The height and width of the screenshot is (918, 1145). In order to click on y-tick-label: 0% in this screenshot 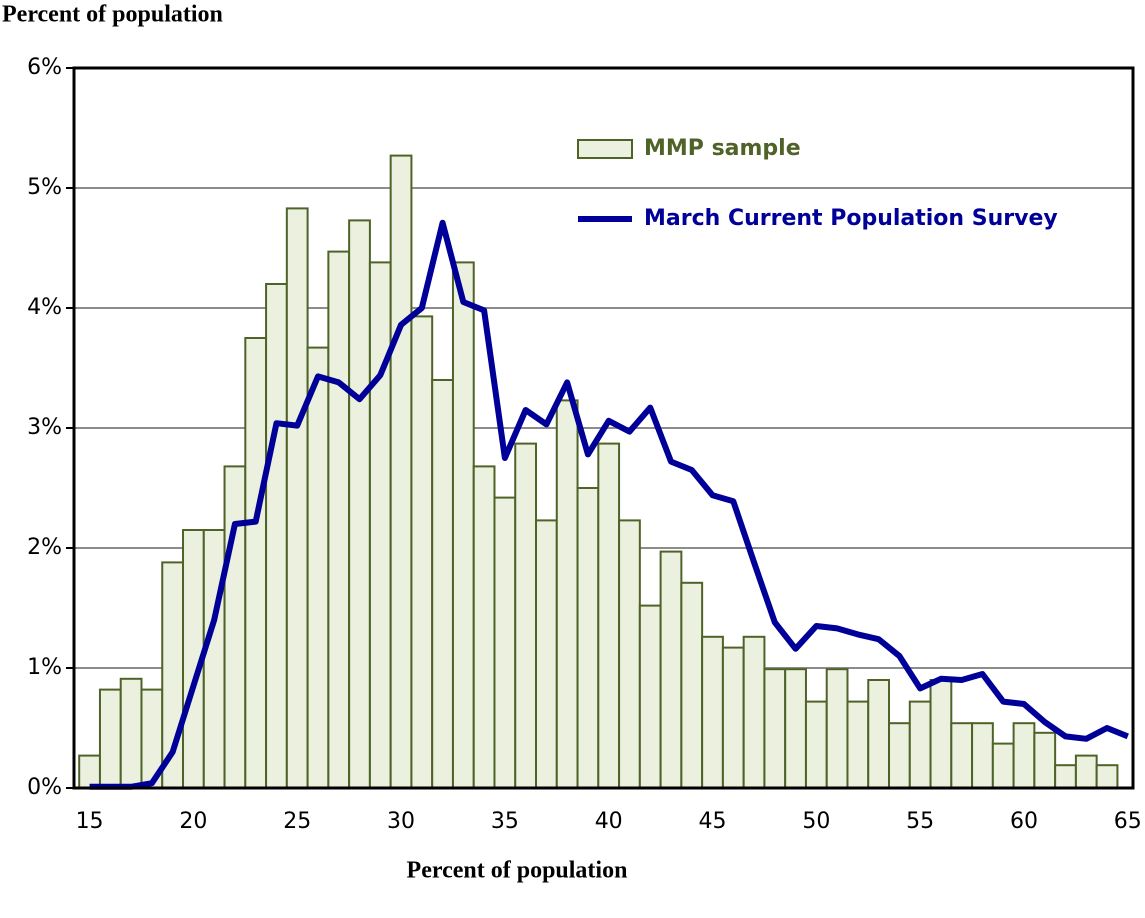, I will do `click(44, 787)`.